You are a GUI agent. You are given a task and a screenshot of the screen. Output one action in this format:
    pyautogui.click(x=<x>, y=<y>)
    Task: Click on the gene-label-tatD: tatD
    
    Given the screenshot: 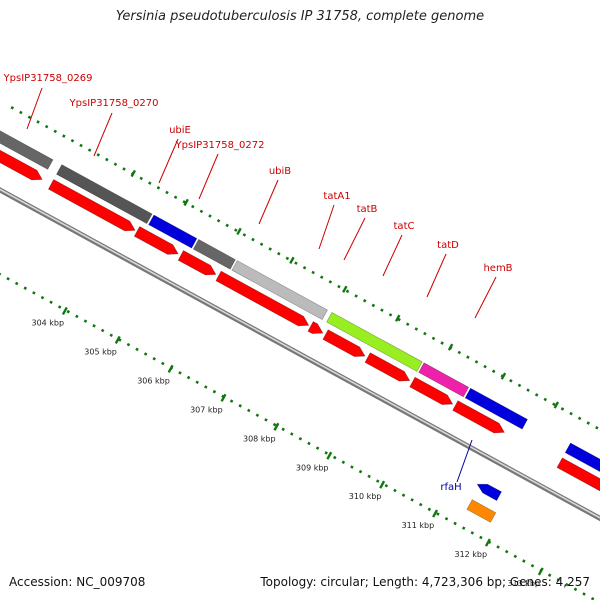 What is the action you would take?
    pyautogui.click(x=448, y=245)
    